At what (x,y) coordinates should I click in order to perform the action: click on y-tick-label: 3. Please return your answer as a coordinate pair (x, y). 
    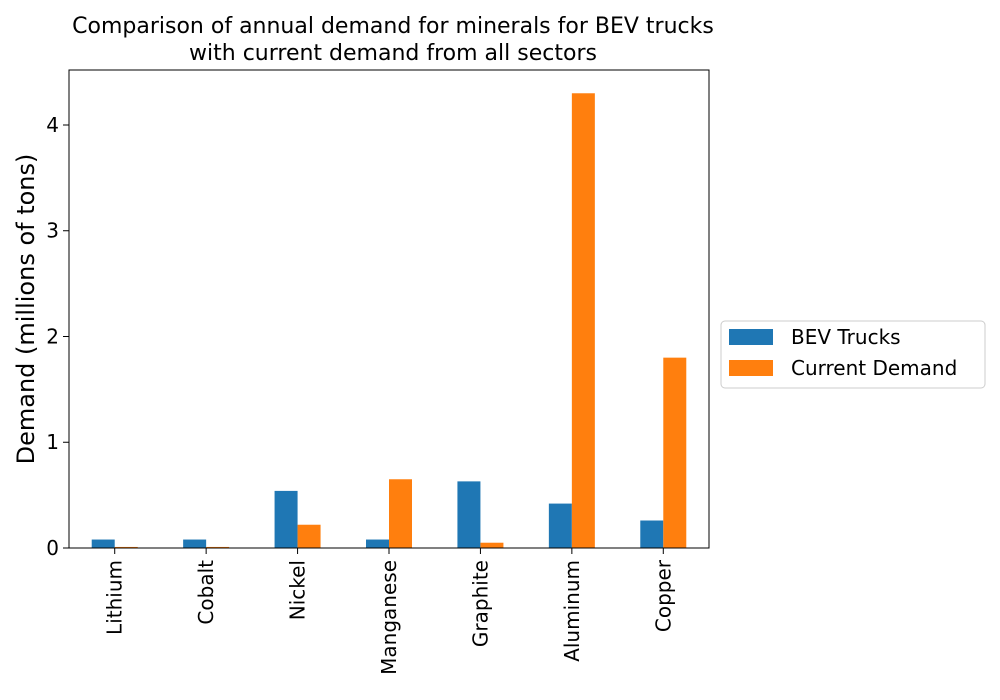
    Looking at the image, I should click on (52, 231).